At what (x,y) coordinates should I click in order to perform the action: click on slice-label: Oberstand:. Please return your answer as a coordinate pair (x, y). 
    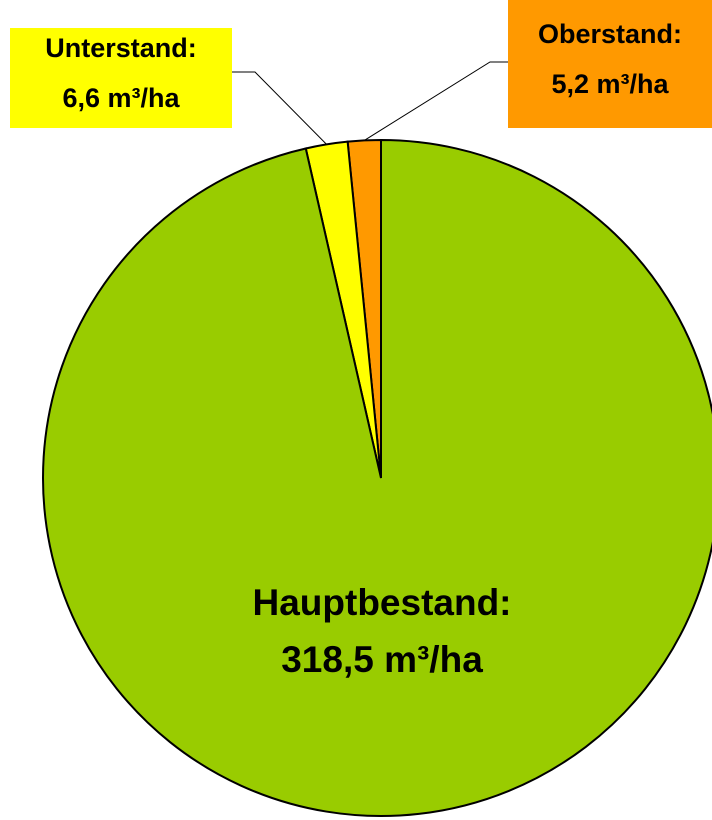
    Looking at the image, I should click on (610, 34).